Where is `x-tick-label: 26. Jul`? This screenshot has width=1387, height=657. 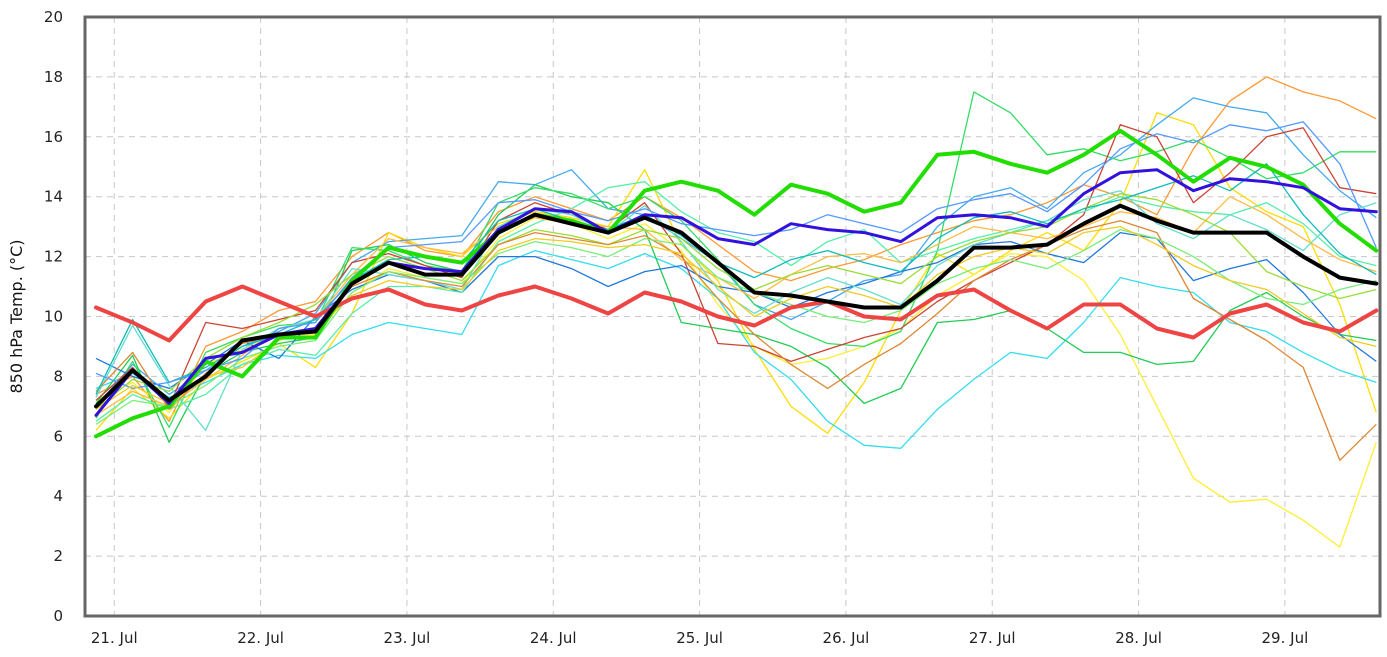
x-tick-label: 26. Jul is located at coordinates (846, 638).